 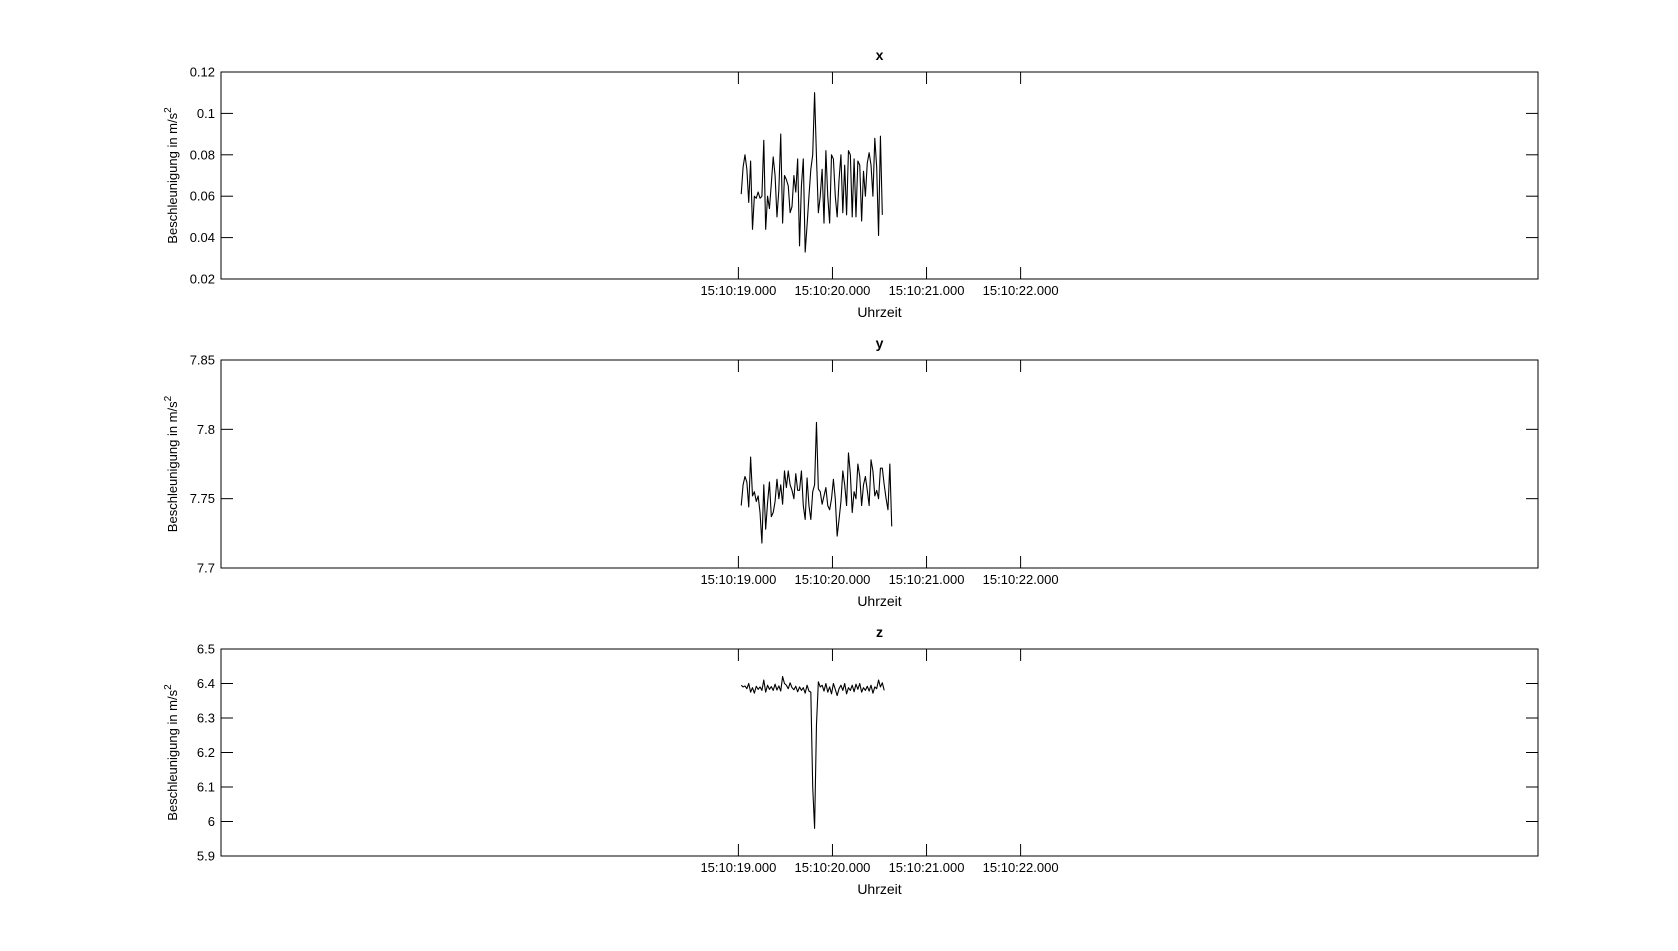 What do you see at coordinates (202, 154) in the screenshot?
I see `y-tick-label: 0.08` at bounding box center [202, 154].